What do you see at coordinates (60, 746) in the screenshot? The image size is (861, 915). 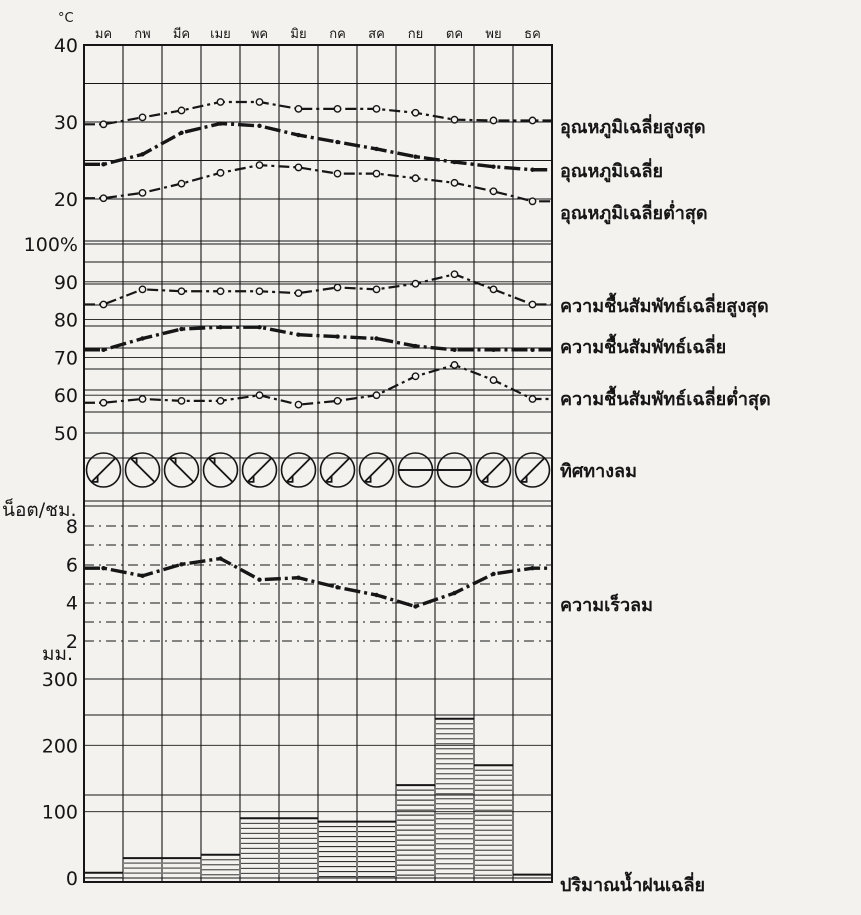 I see `rain-tick-label: 200` at bounding box center [60, 746].